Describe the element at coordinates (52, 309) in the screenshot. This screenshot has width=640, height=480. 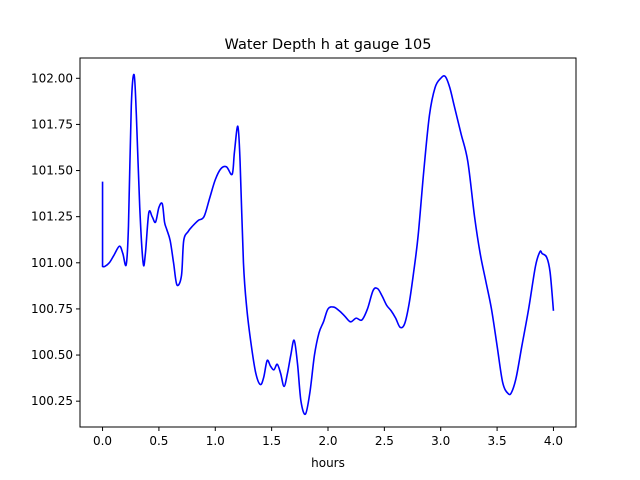
I see `y-tick-label: 100.75` at that location.